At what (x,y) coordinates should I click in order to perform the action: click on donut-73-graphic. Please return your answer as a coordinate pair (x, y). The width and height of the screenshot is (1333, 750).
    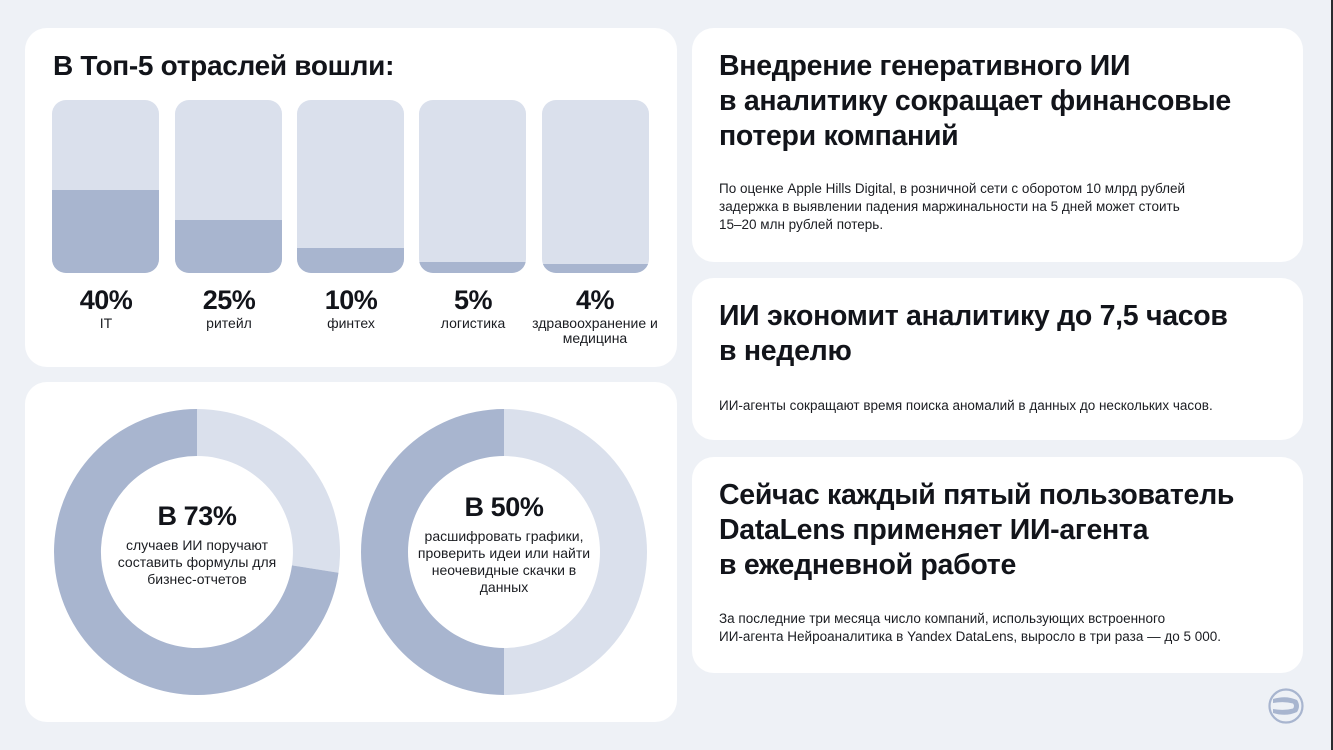
    Looking at the image, I should click on (197, 552).